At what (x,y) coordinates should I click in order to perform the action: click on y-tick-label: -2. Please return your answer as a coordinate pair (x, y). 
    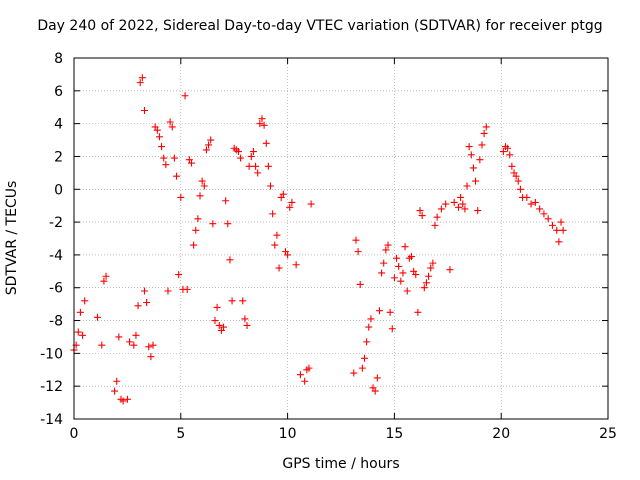
    Looking at the image, I should click on (56, 223).